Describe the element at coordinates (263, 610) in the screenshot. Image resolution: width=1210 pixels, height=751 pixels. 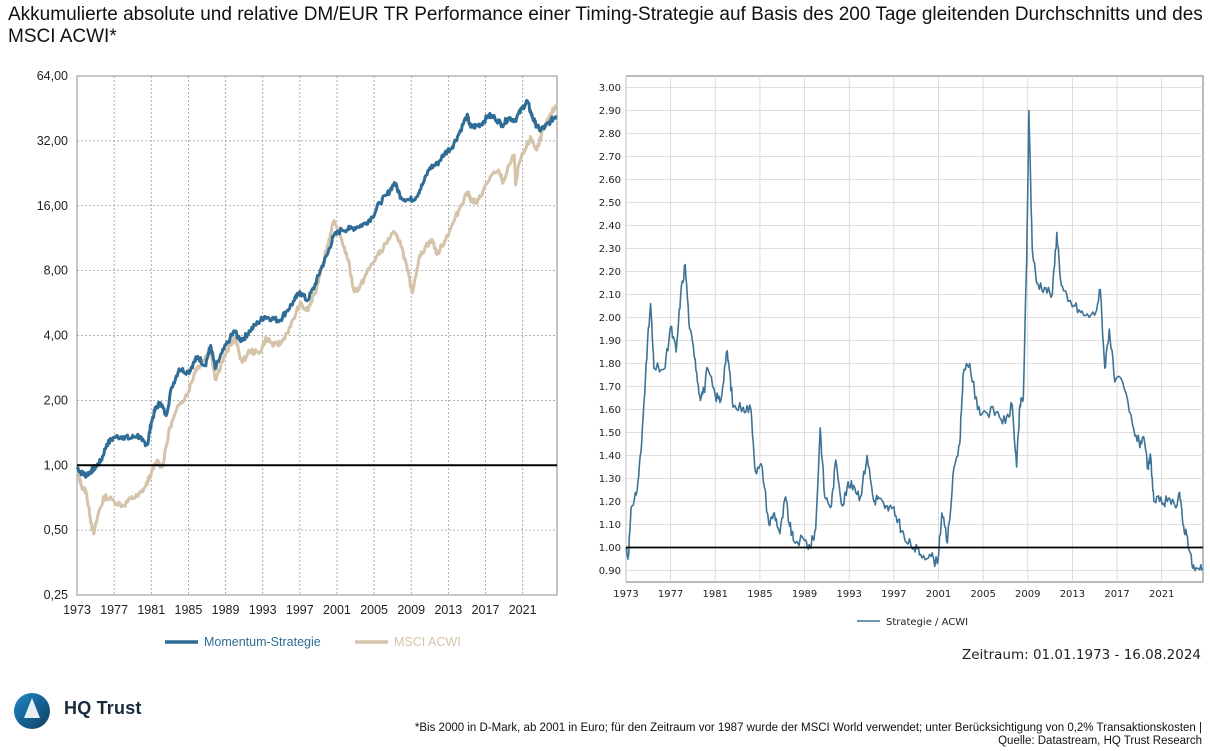
I see `left-x-tick-label: 1993` at that location.